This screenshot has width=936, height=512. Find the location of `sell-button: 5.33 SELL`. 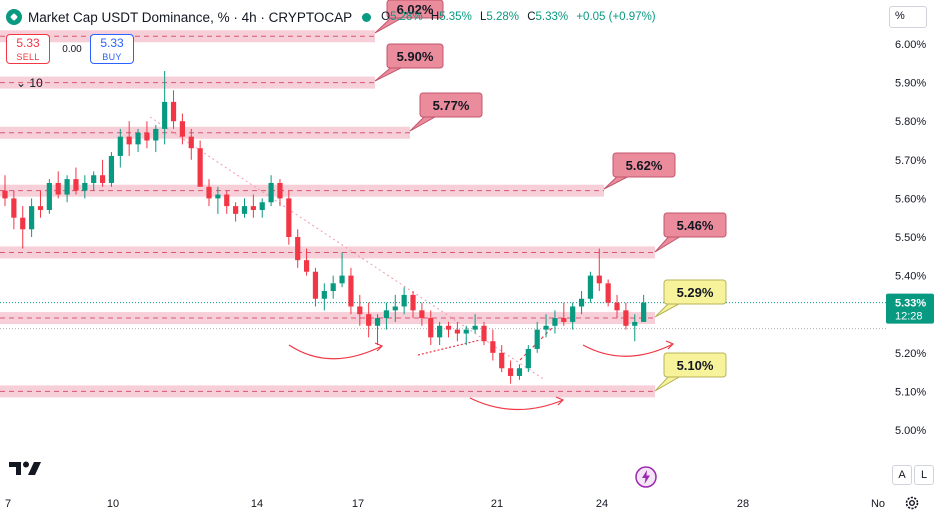

sell-button: 5.33 SELL is located at coordinates (28, 49).